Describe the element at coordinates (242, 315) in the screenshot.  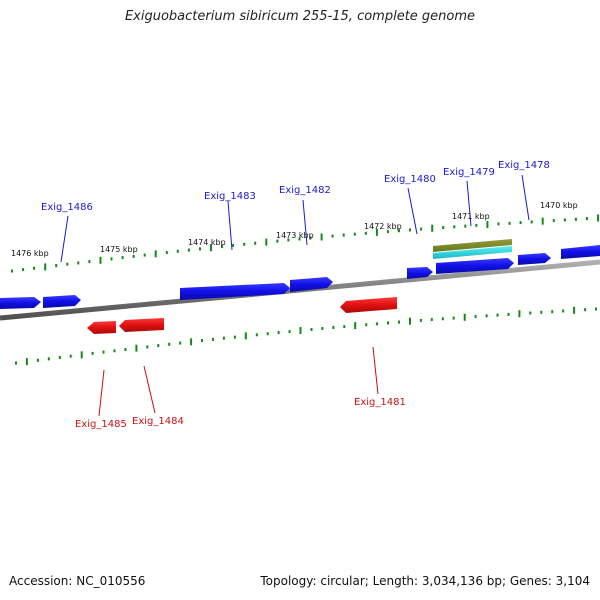
I see `reverse-gene-track` at that location.